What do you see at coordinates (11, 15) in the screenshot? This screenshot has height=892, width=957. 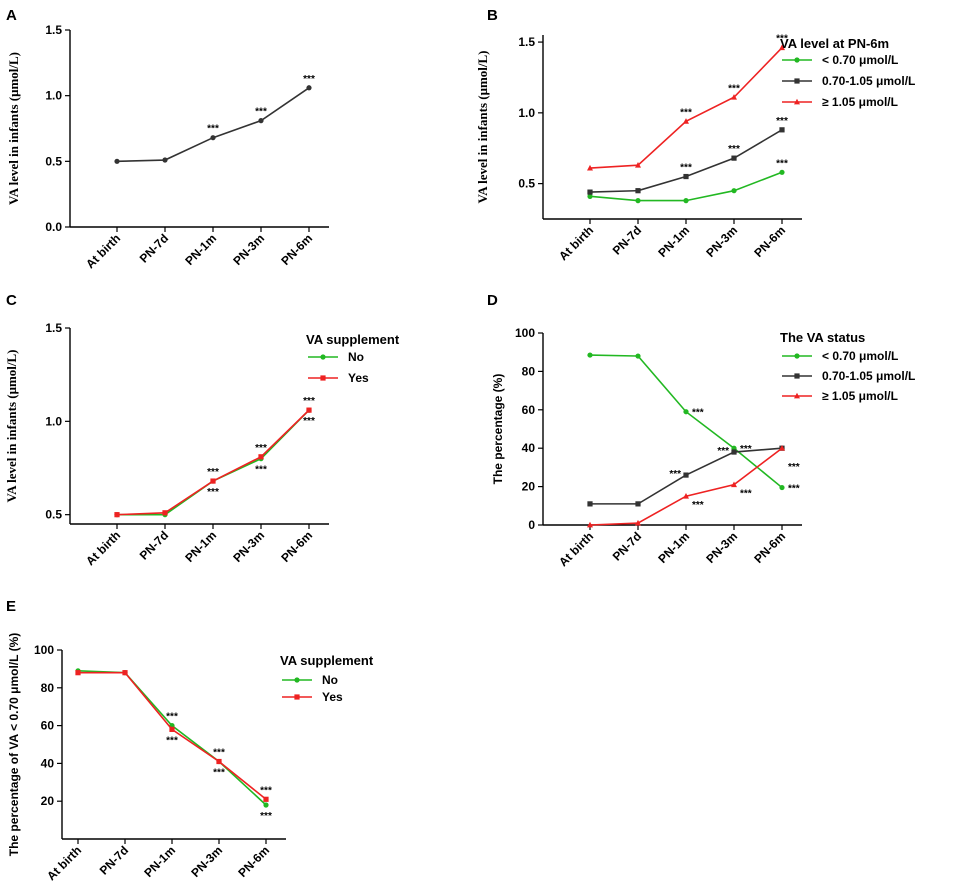 I see `panel-letter: A` at bounding box center [11, 15].